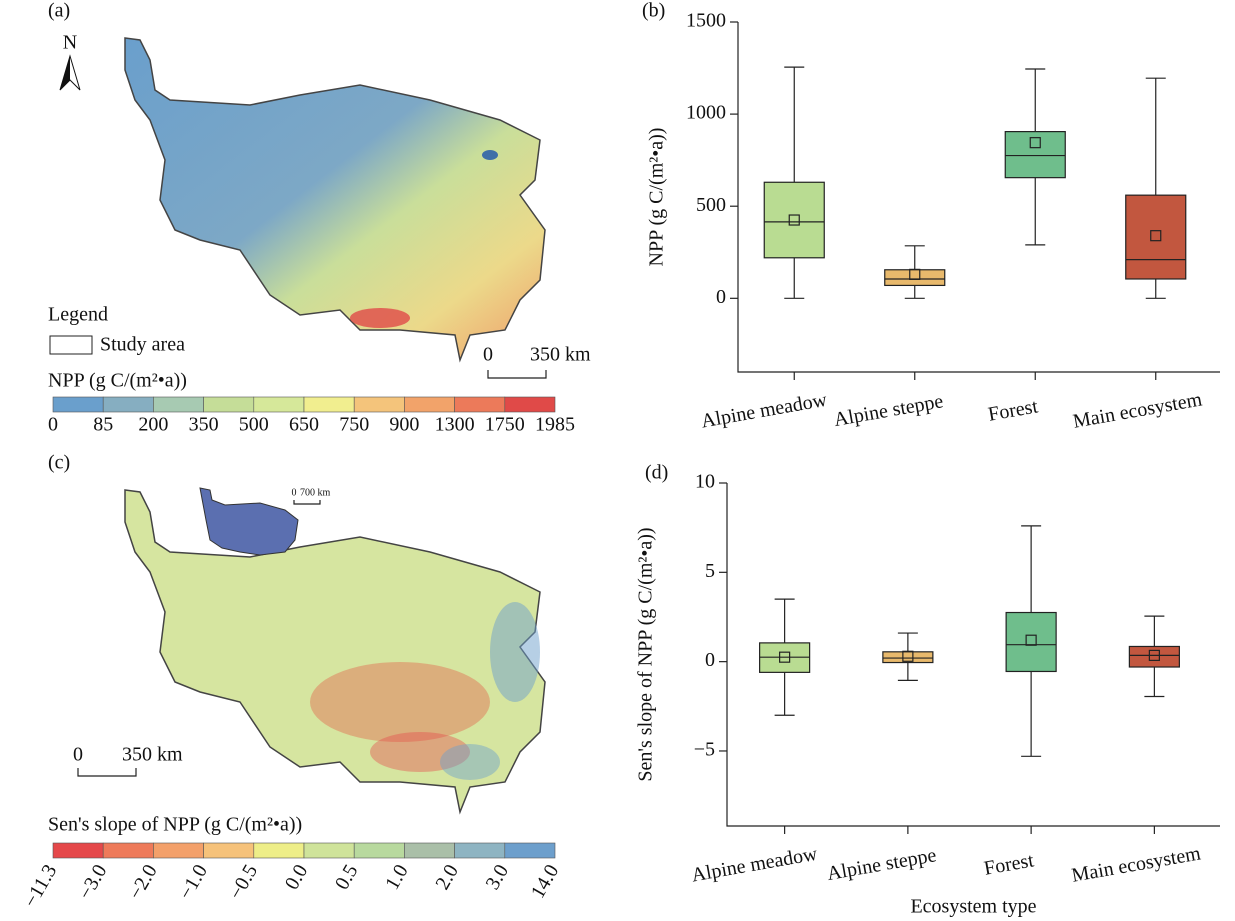 The height and width of the screenshot is (921, 1235). I want to click on scale-bar, so click(107, 772).